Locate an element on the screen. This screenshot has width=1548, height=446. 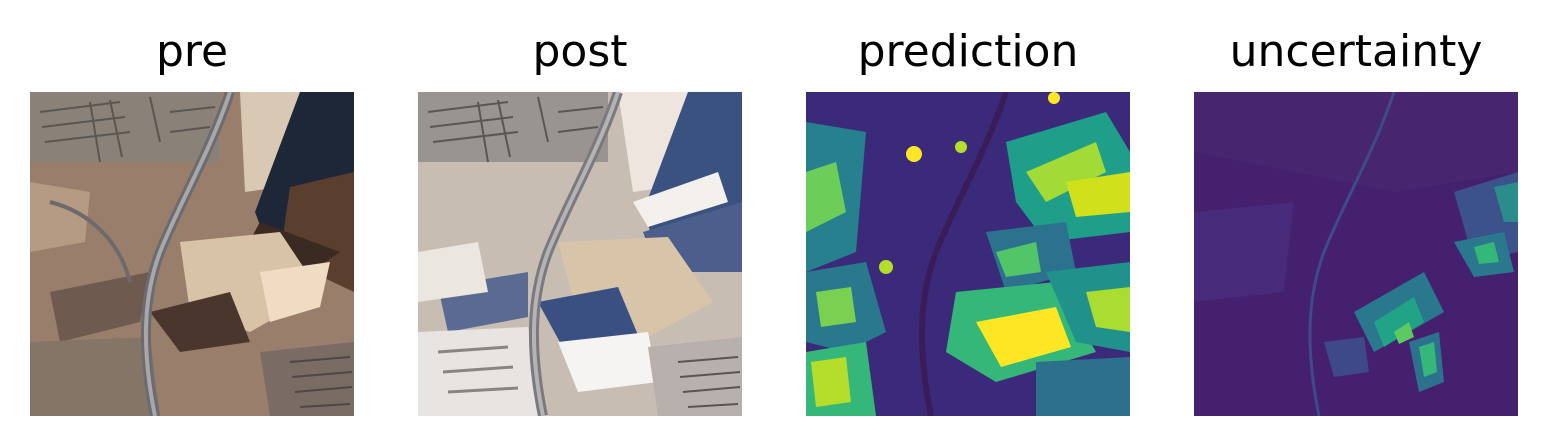
panel-title-prediction: prediction is located at coordinates (968, 51).